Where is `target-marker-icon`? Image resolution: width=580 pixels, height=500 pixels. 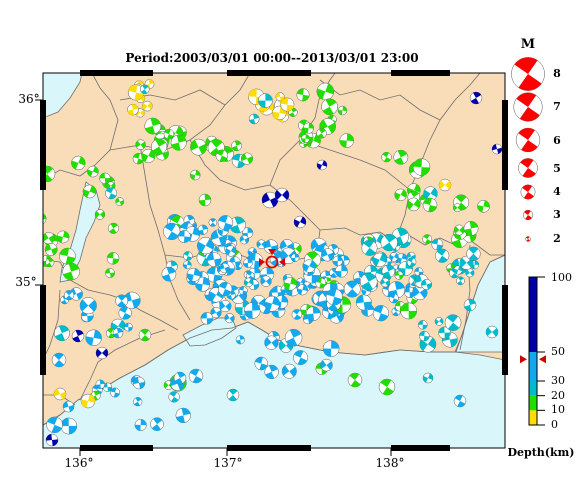 target-marker-icon is located at coordinates (272, 259).